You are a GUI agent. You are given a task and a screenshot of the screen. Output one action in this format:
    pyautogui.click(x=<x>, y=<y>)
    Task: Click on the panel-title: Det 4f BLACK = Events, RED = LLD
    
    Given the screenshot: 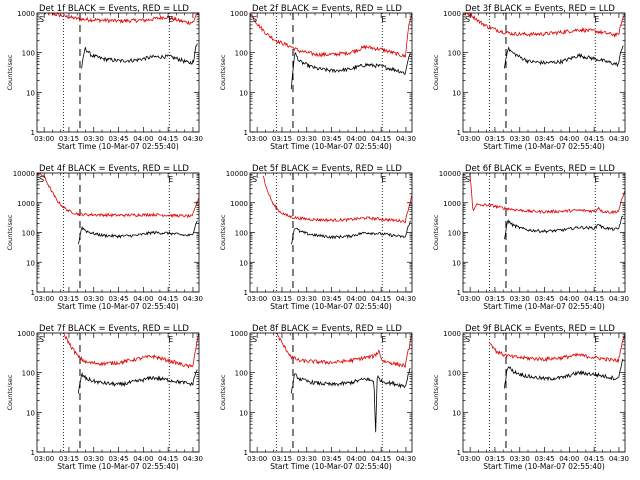 What is the action you would take?
    pyautogui.click(x=114, y=169)
    